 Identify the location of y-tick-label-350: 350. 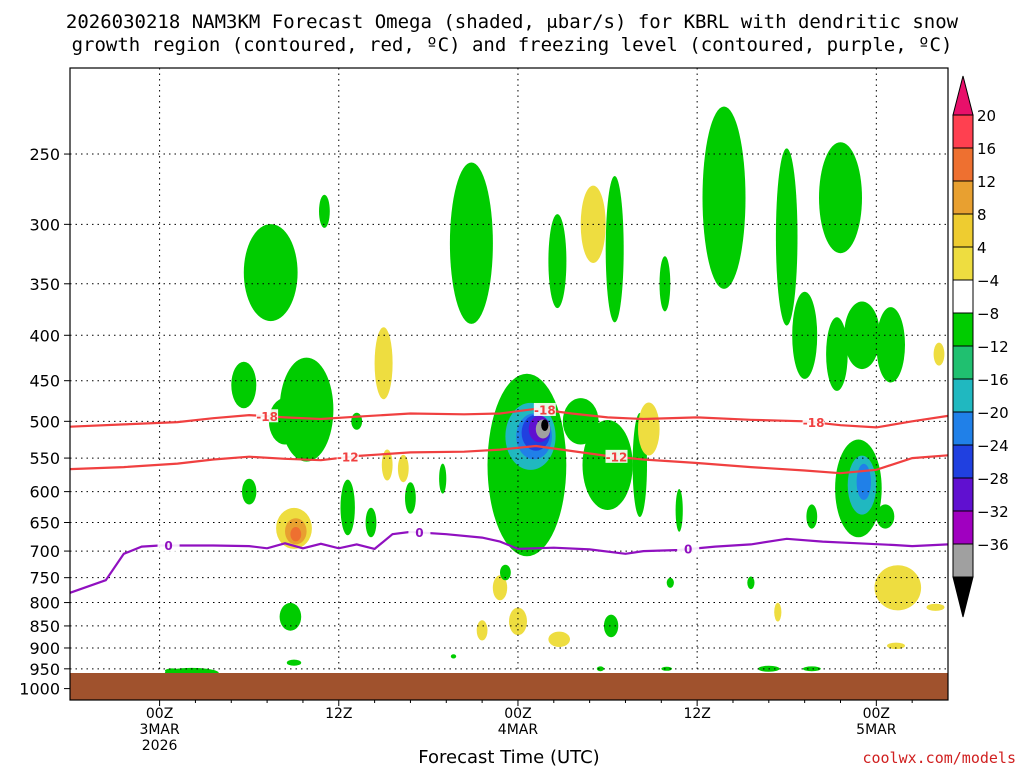
(44, 284).